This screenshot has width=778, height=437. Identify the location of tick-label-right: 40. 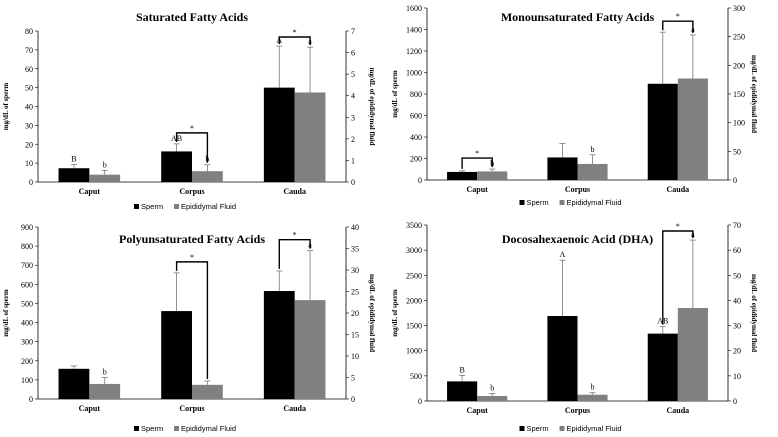
(355, 227).